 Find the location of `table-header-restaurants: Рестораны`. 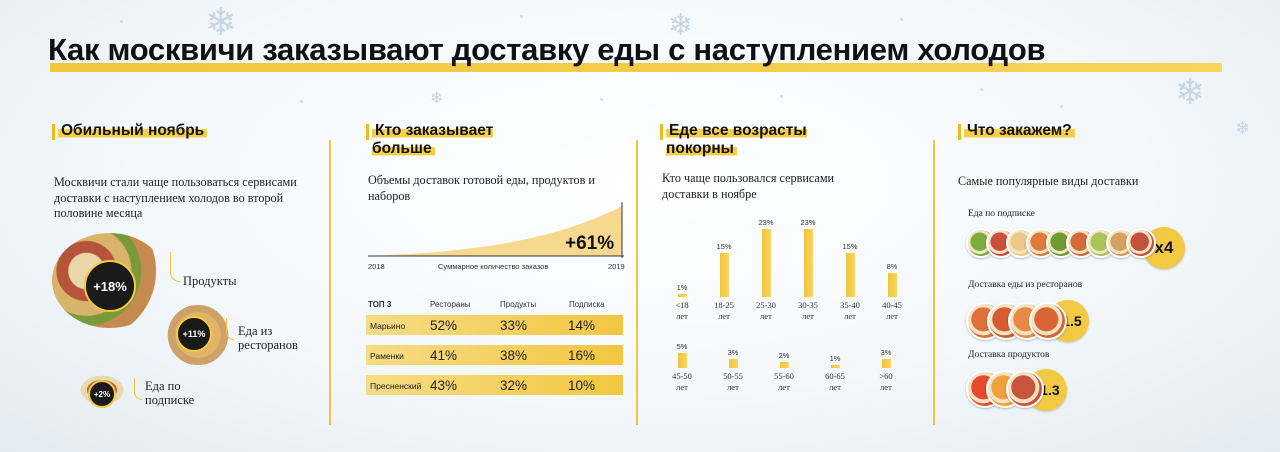

table-header-restaurants: Рестораны is located at coordinates (450, 304).